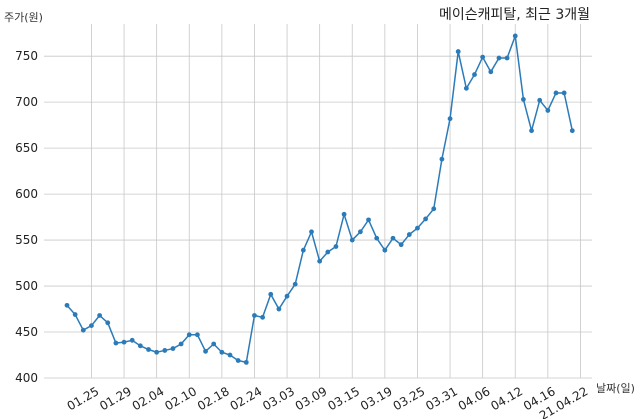 This screenshot has height=419, width=640. What do you see at coordinates (441, 398) in the screenshot?
I see `x-tick-label: 03.31` at bounding box center [441, 398].